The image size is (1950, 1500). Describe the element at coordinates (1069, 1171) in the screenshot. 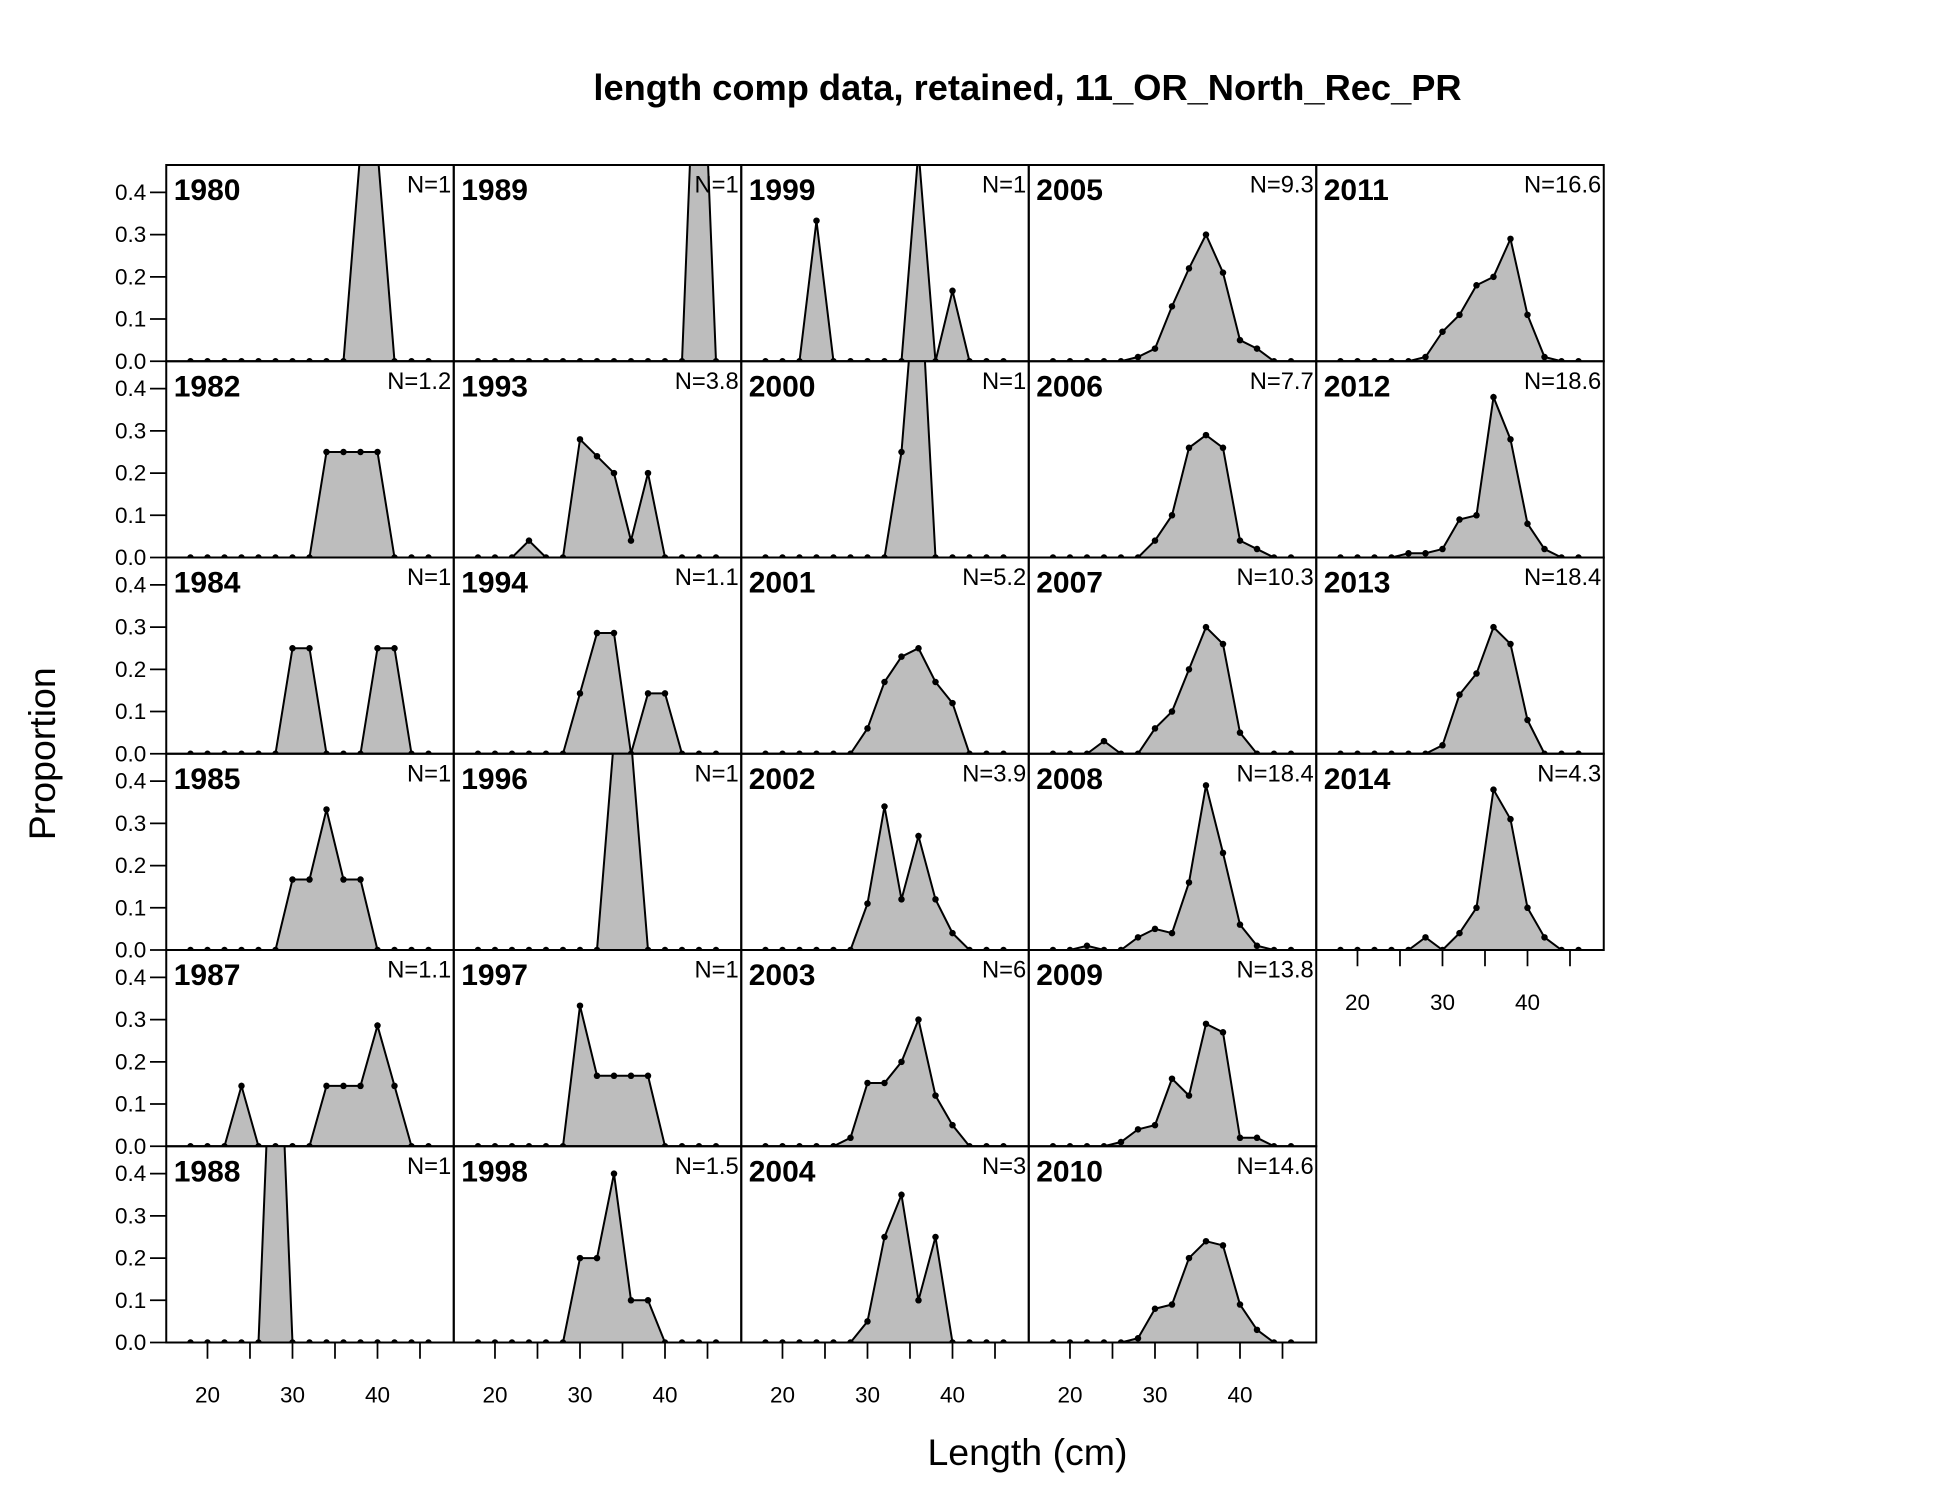

I see `panel-year: 2010` at that location.